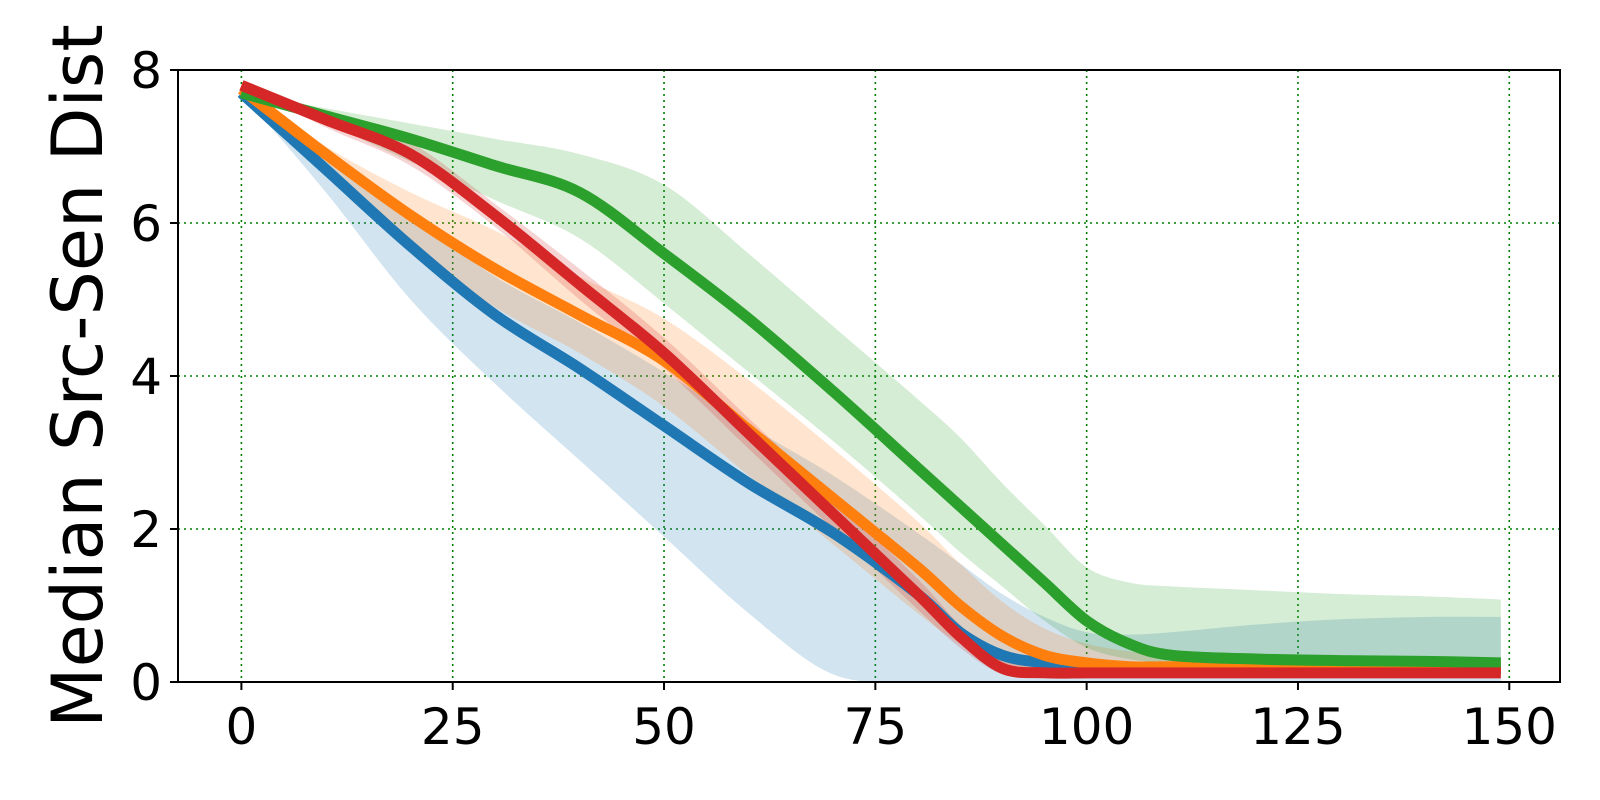 The width and height of the screenshot is (1600, 800). I want to click on y-tick-label: 0, so click(146, 683).